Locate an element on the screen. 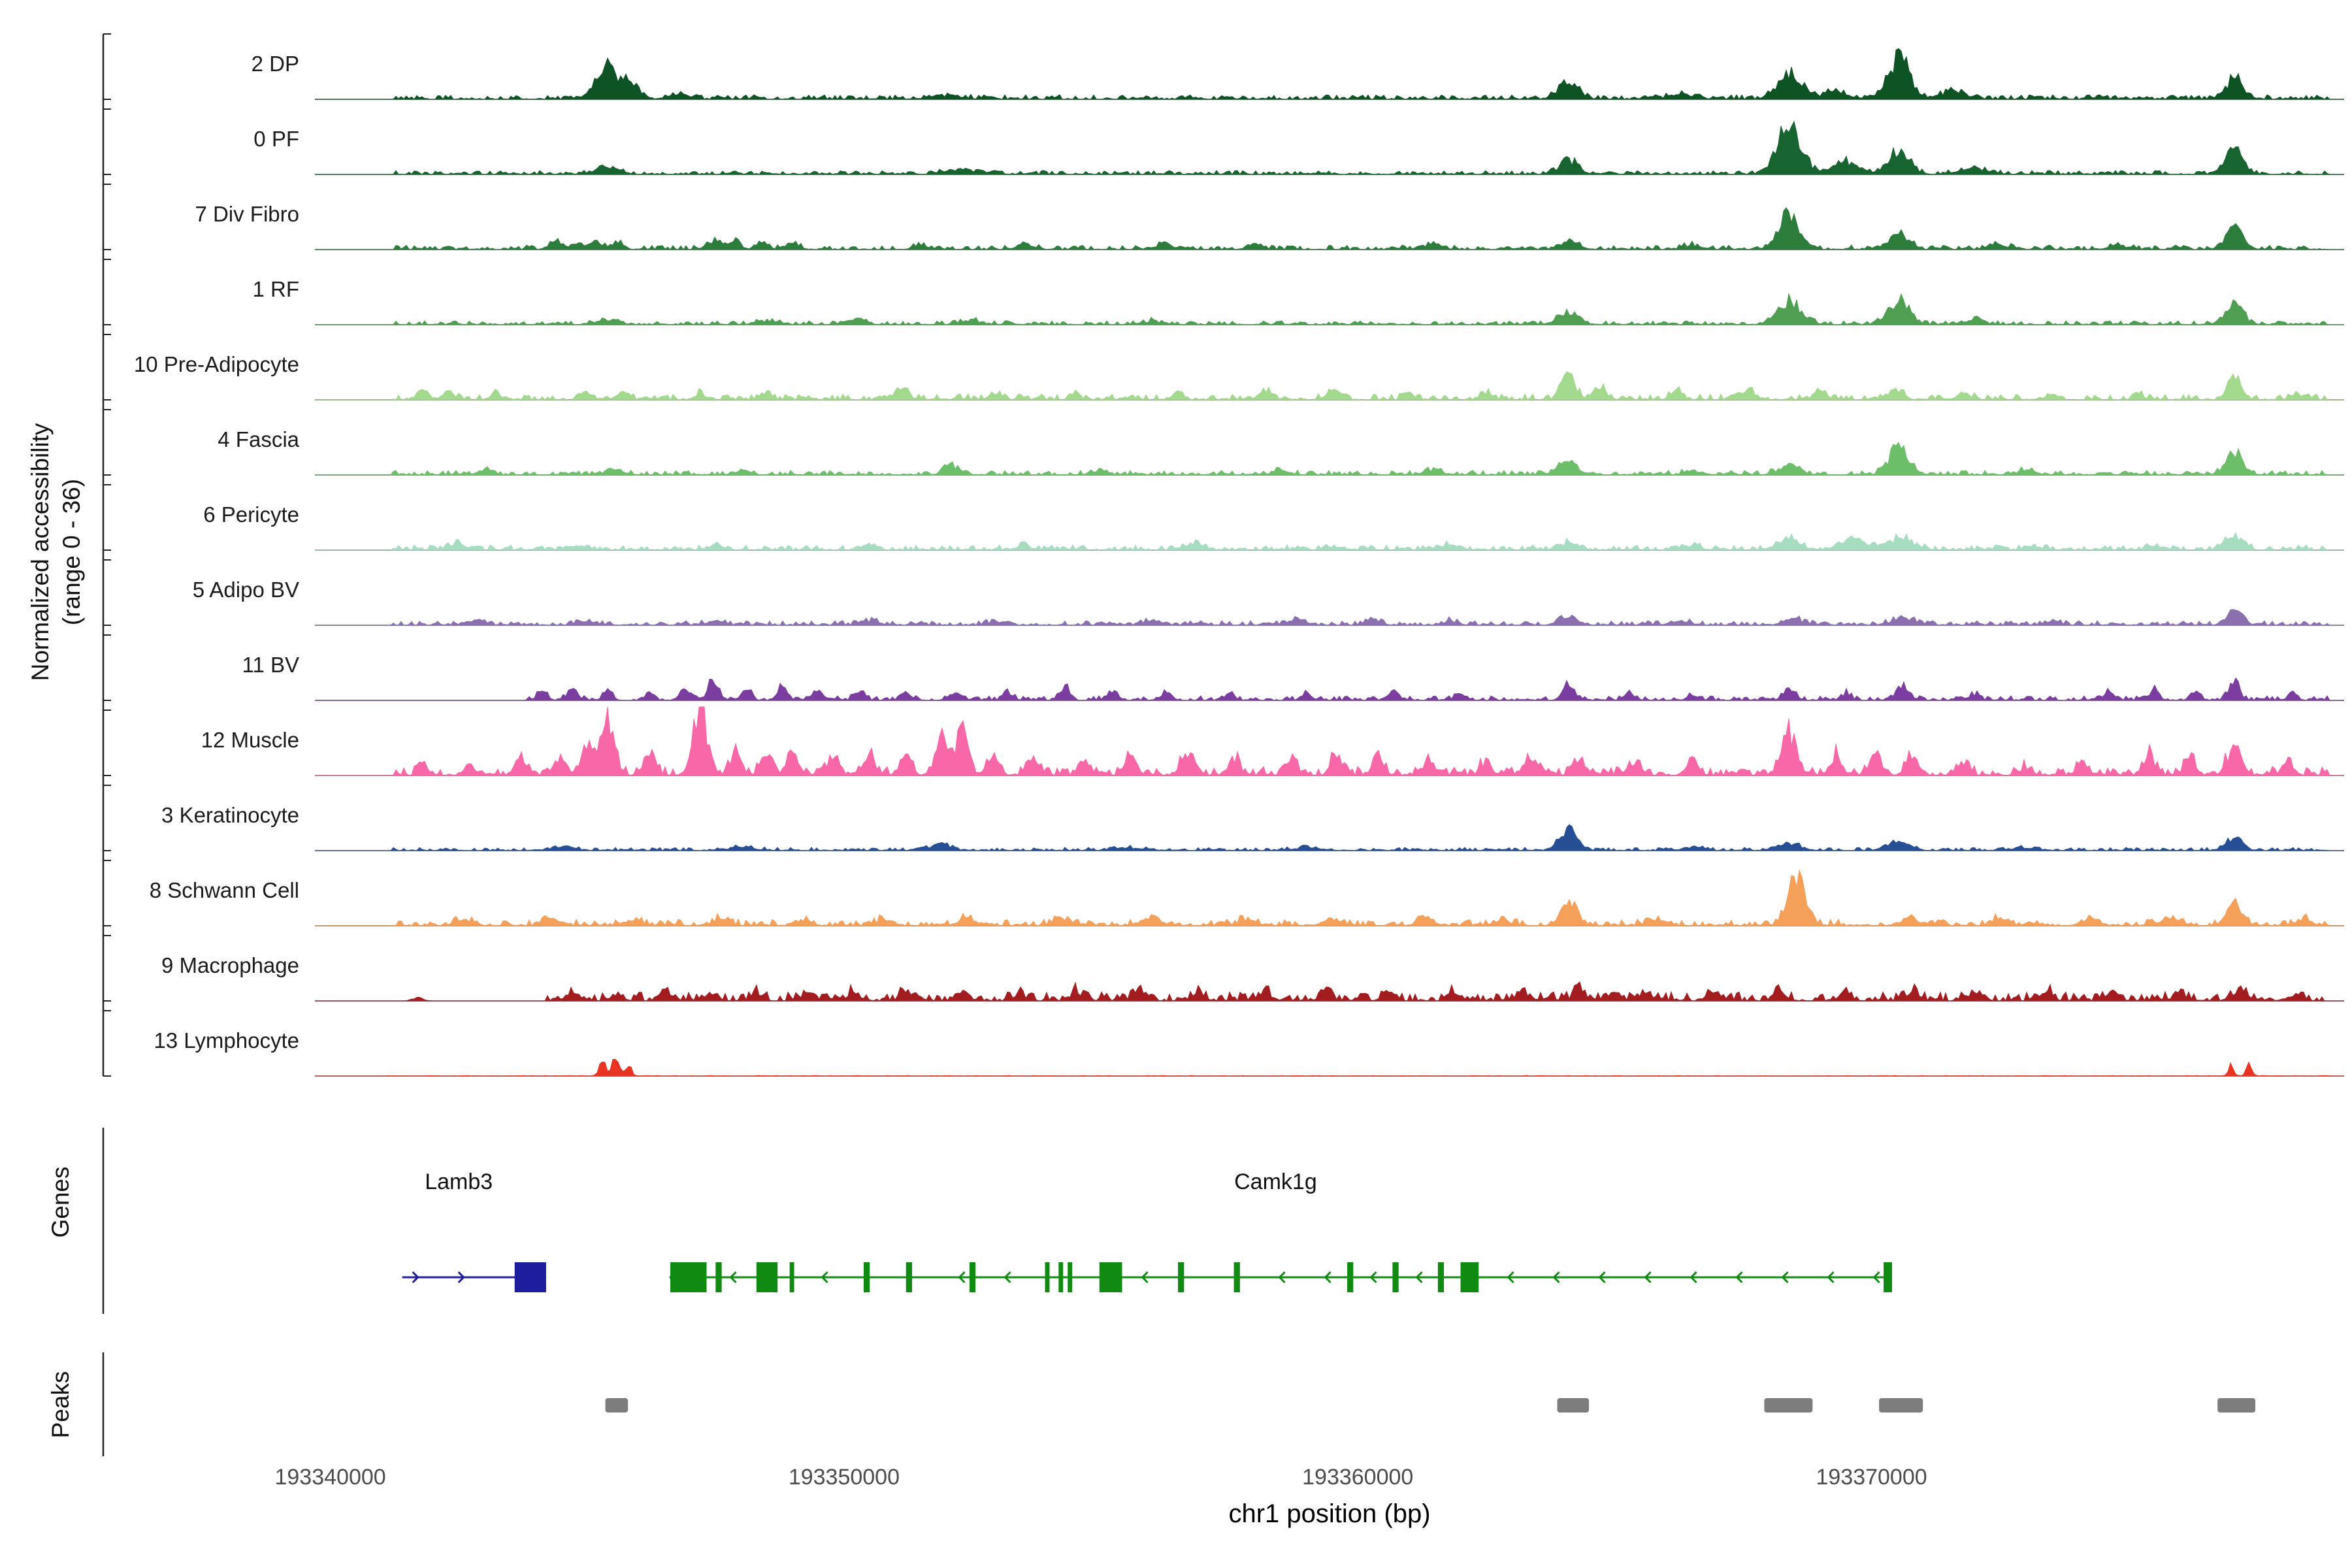 The image size is (2352, 1568). track-row: 3 Keratinocyte is located at coordinates (1176, 815).